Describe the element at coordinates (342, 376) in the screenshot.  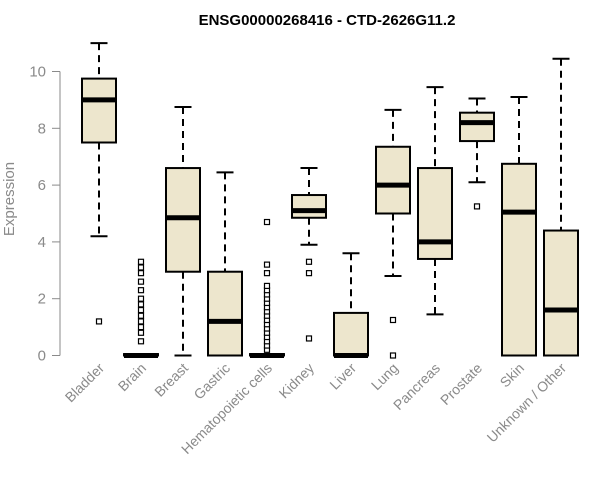
I see `x-tick-label: Liver` at that location.